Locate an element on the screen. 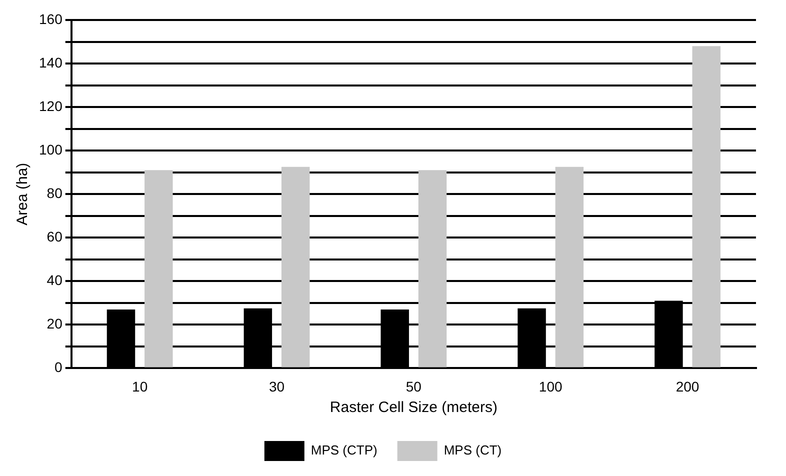  y-tick-label: 0 is located at coordinates (58, 367).